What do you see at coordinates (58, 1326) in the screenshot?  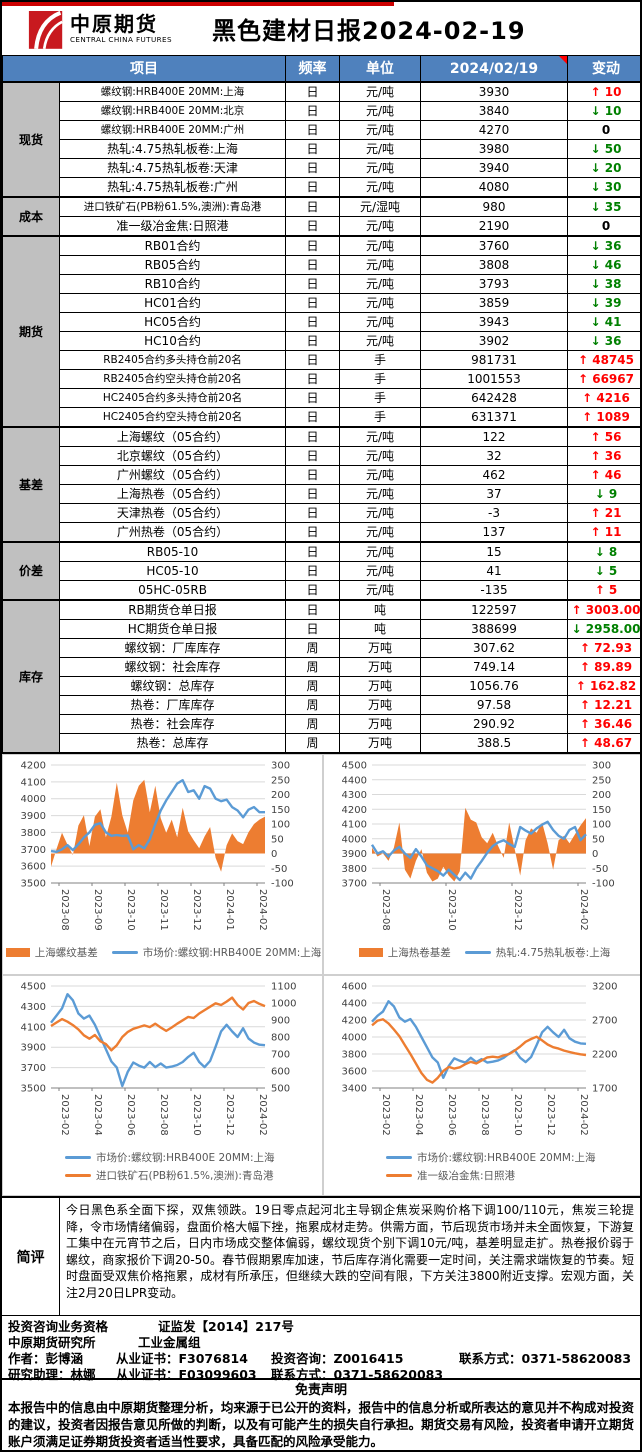 I see `license-field: 投资咨询业务资格` at bounding box center [58, 1326].